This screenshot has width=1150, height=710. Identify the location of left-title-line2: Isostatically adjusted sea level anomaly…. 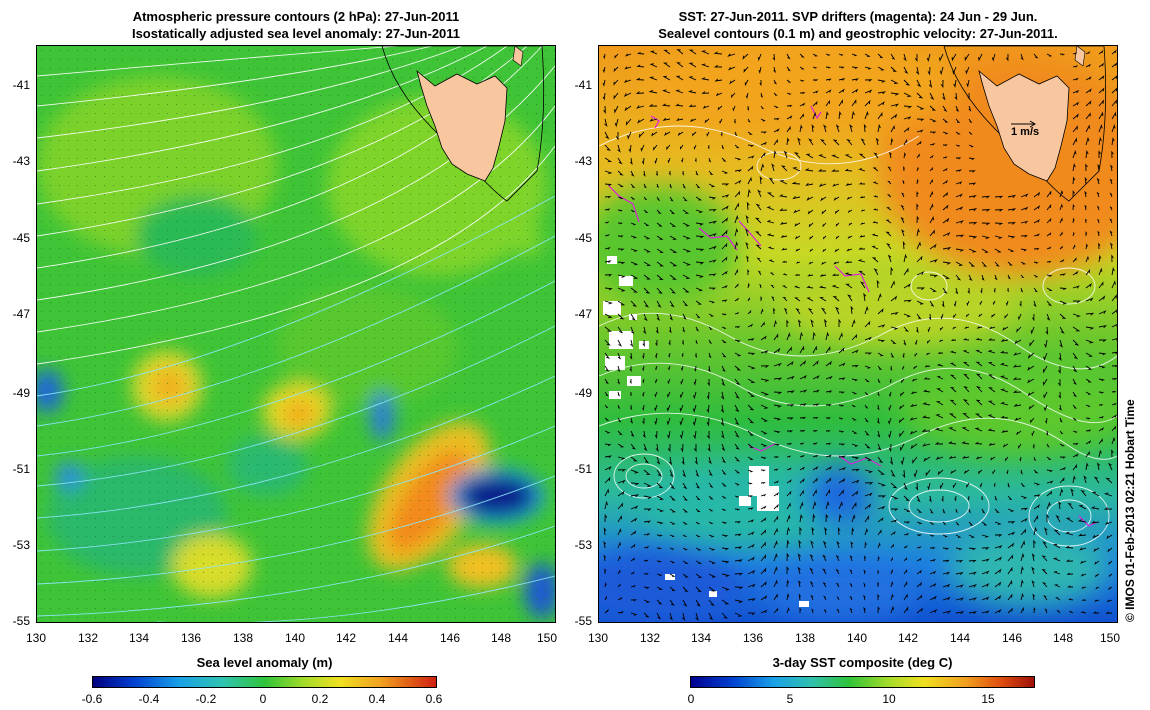
(296, 33).